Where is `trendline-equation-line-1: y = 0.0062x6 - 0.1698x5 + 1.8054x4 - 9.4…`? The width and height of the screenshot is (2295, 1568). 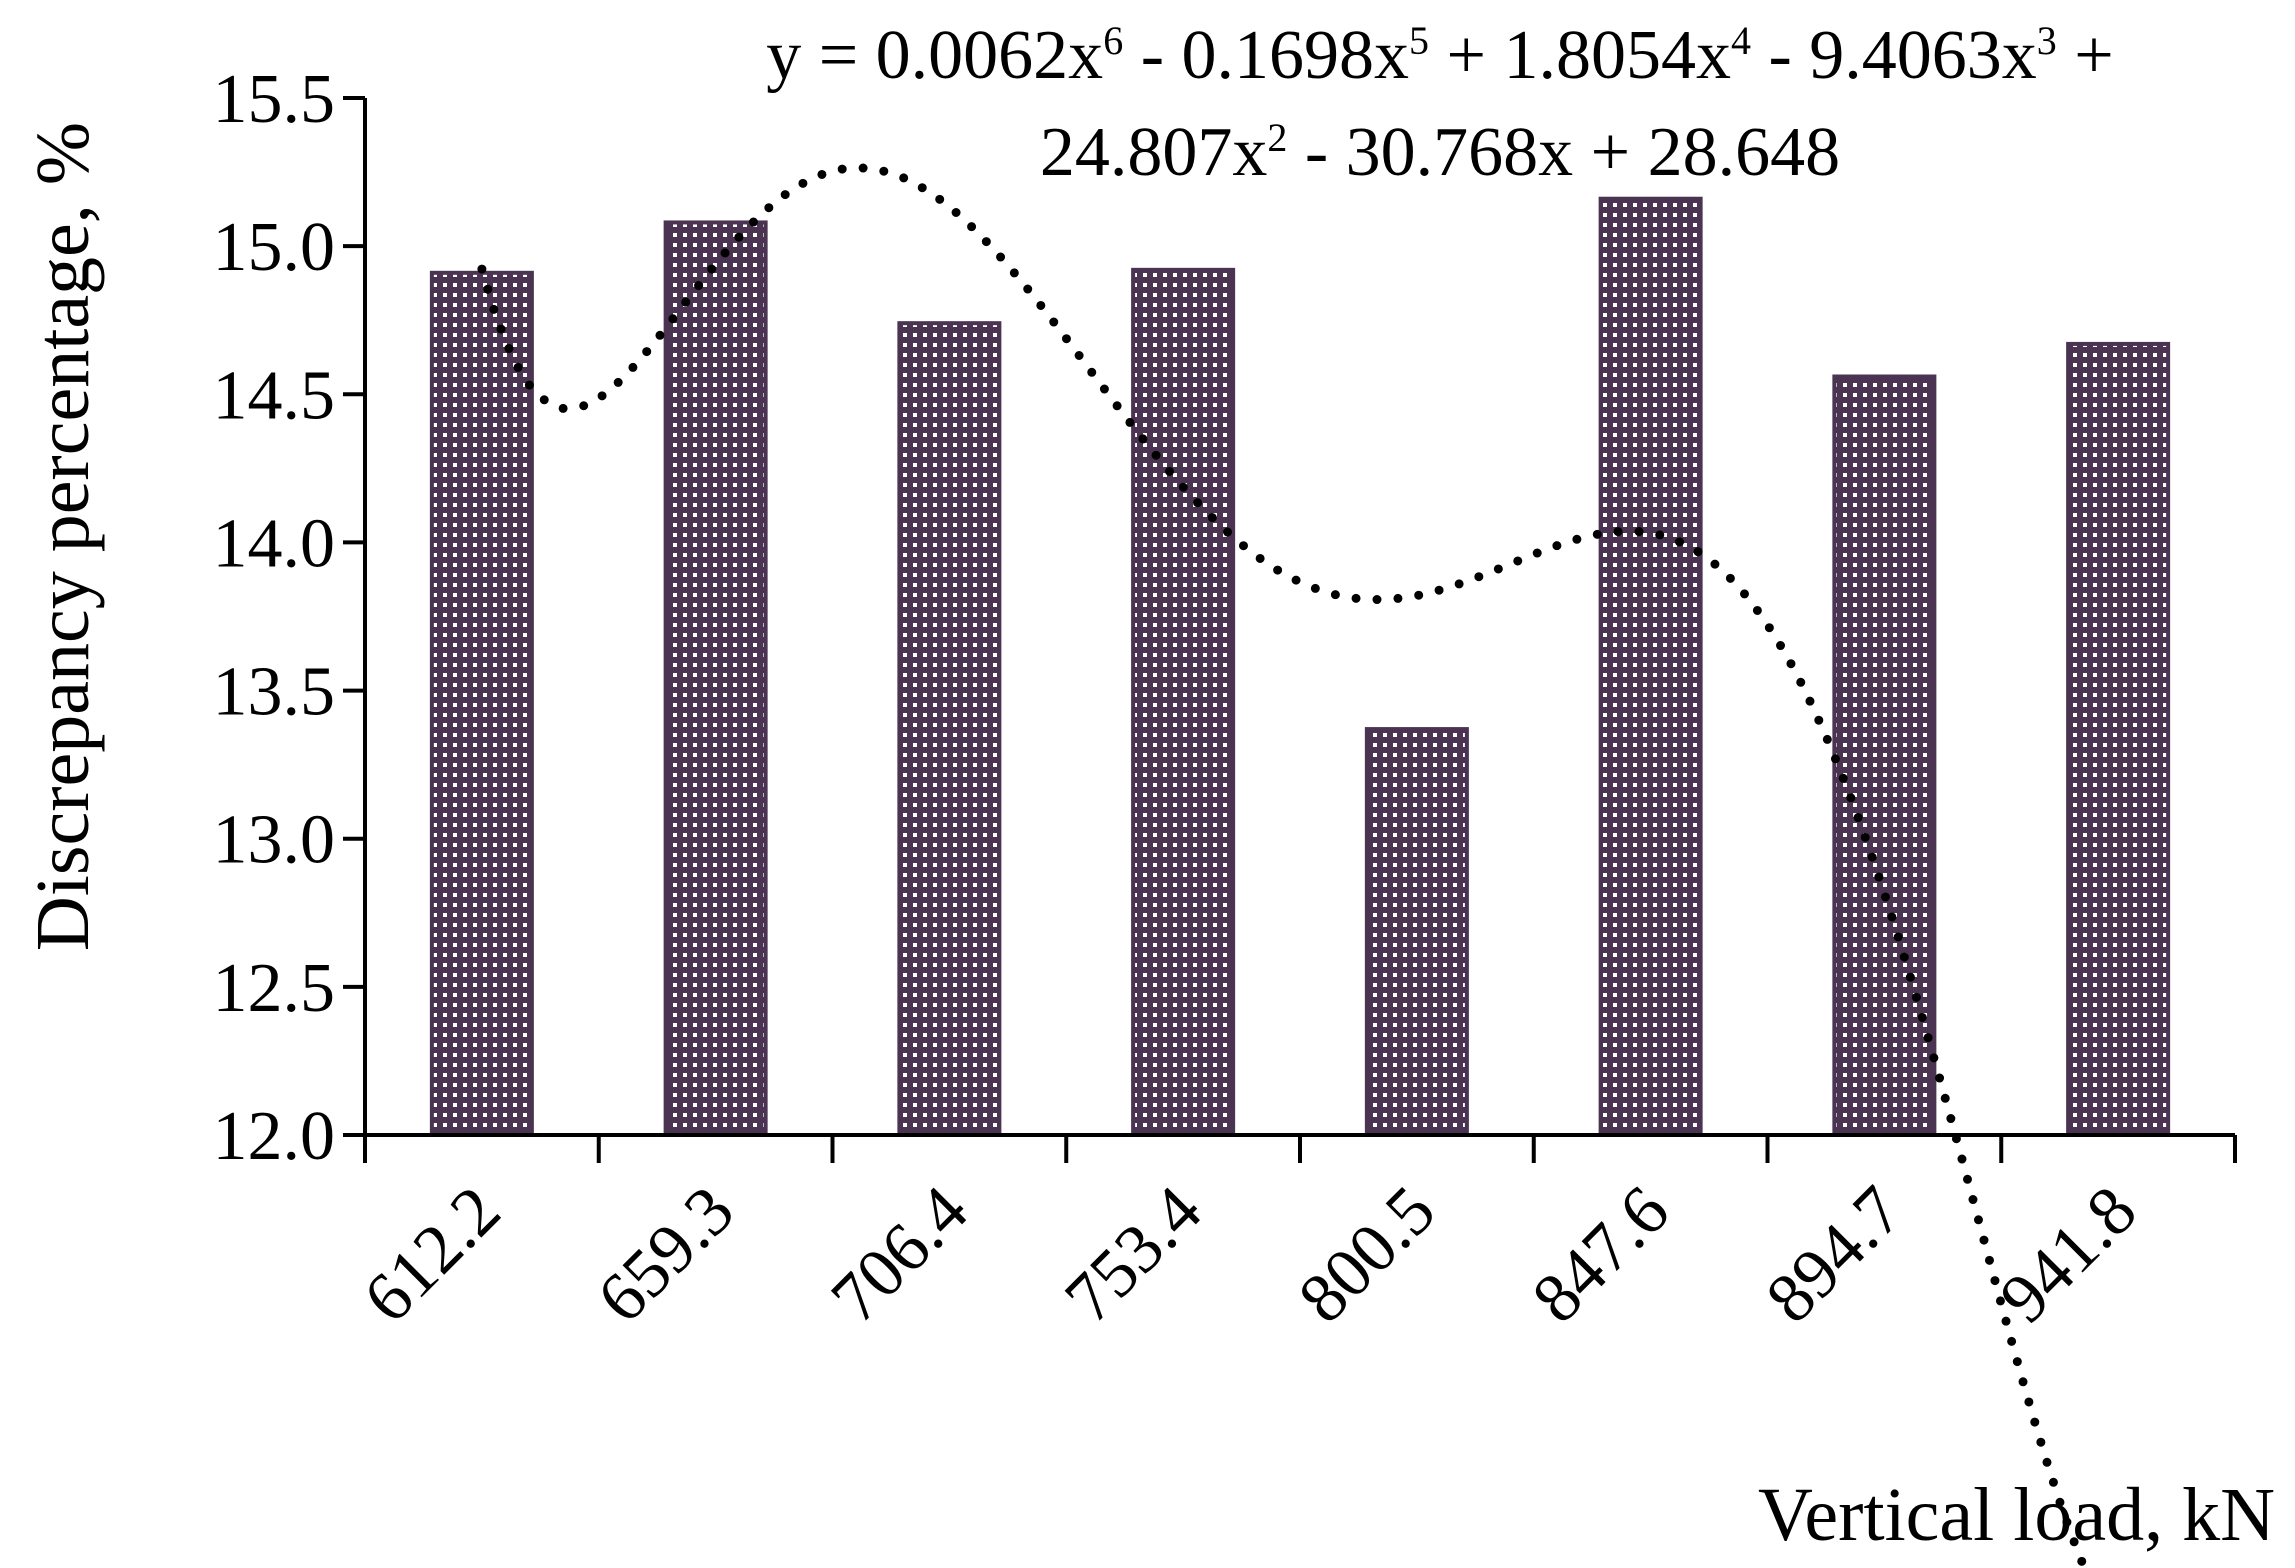 trendline-equation-line-1: y = 0.0062x6 - 0.1698x5 + 1.8054x4 - 9.4… is located at coordinates (1440, 55).